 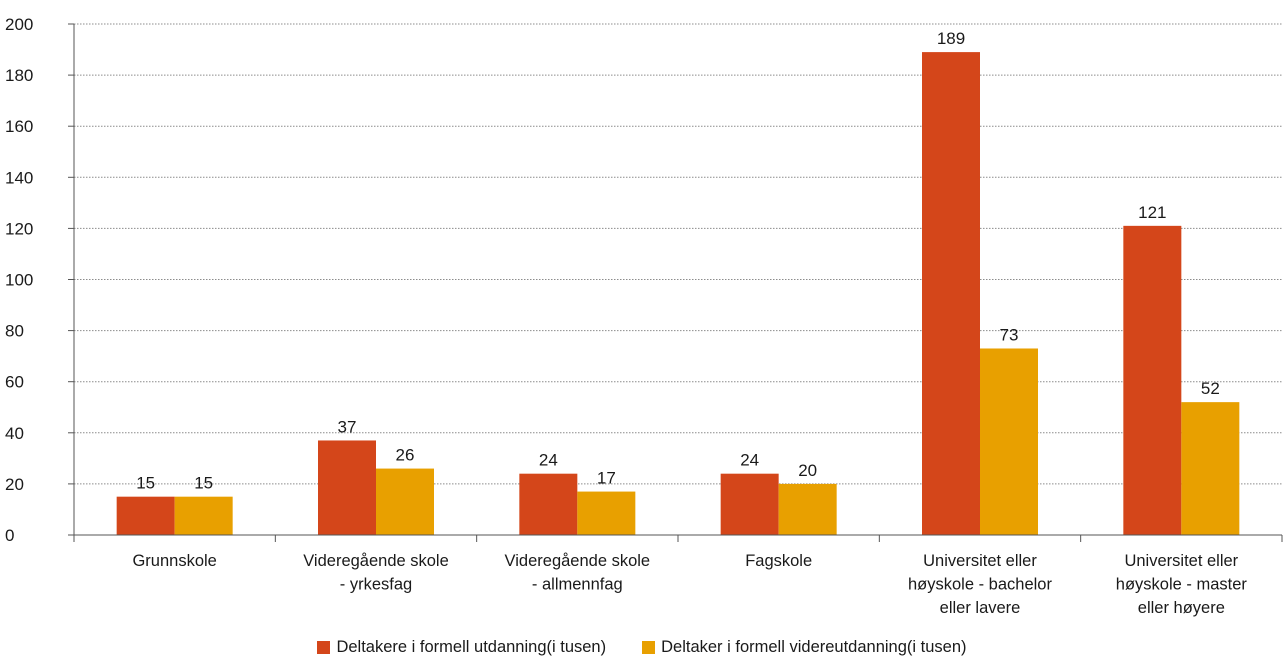 What do you see at coordinates (14, 331) in the screenshot?
I see `y-tick-label: 80` at bounding box center [14, 331].